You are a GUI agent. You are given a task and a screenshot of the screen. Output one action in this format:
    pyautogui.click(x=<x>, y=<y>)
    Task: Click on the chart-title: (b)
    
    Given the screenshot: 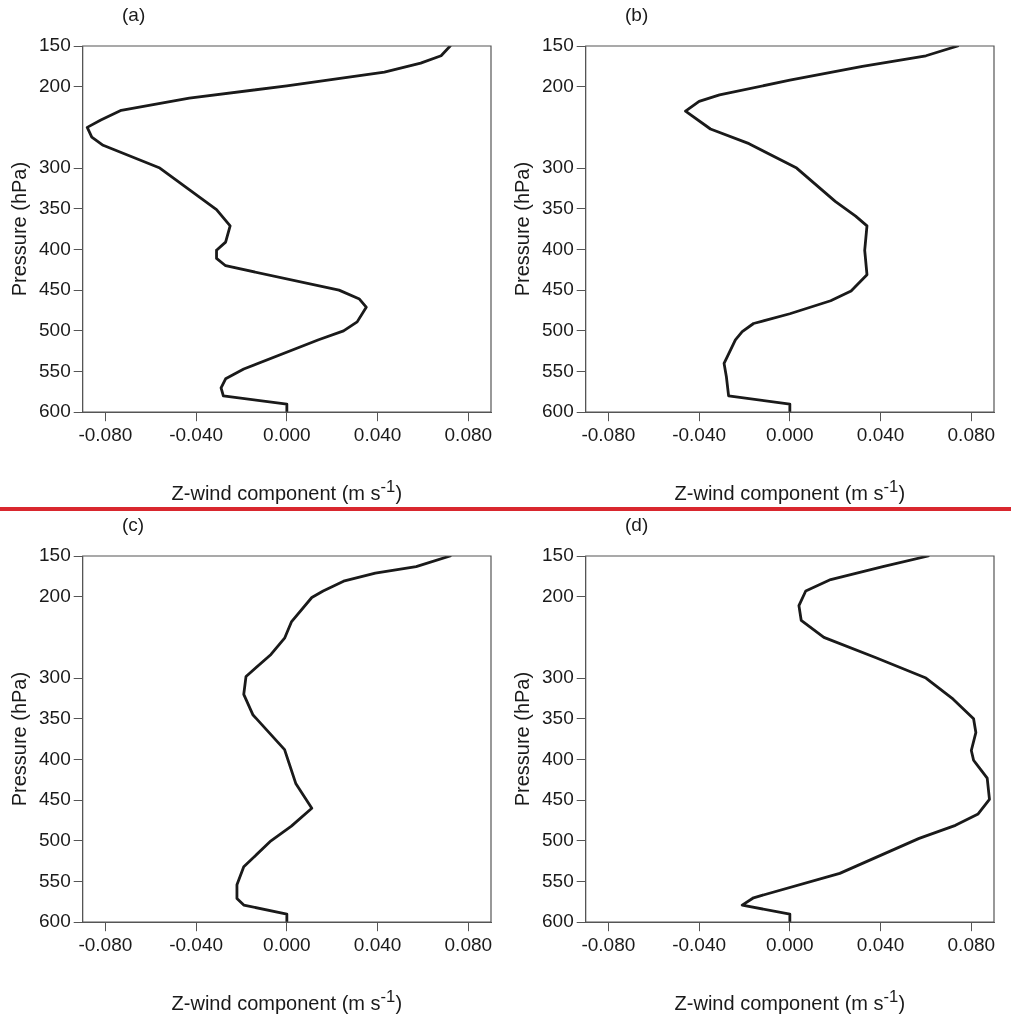 What is the action you would take?
    pyautogui.click(x=637, y=15)
    